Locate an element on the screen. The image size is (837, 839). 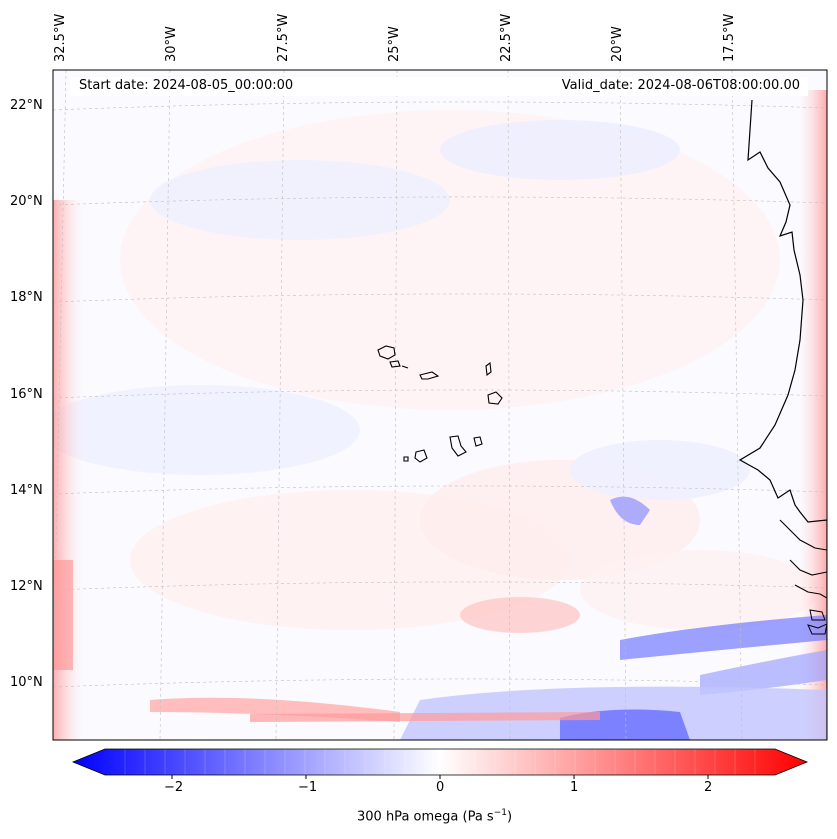
colorbar-label-close: ) is located at coordinates (509, 817).